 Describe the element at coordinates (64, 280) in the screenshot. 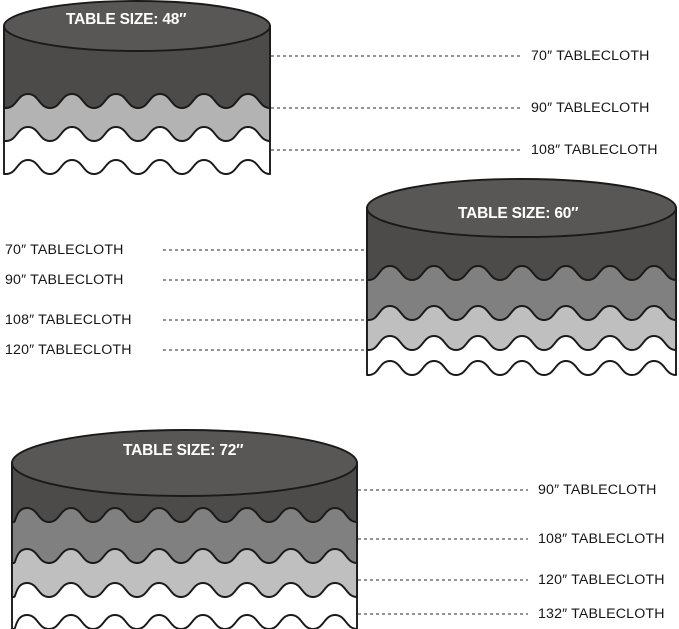

I see `callout-60-90: 90″ TABLECLOTH` at that location.